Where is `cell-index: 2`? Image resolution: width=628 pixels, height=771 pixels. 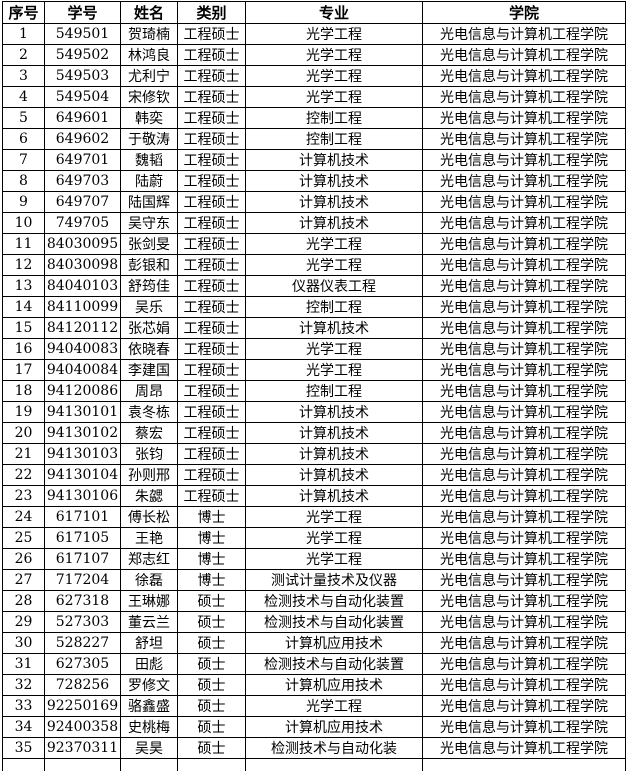
cell-index: 2 is located at coordinates (24, 55).